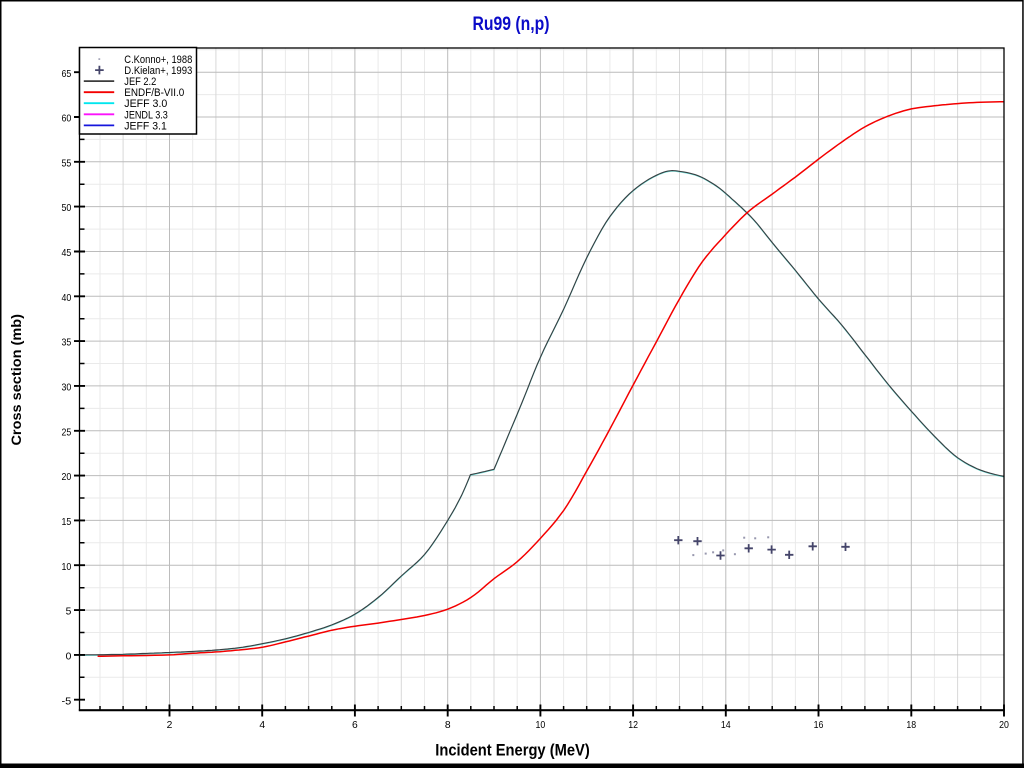  Describe the element at coordinates (355, 725) in the screenshot. I see `svg-text: 6` at that location.